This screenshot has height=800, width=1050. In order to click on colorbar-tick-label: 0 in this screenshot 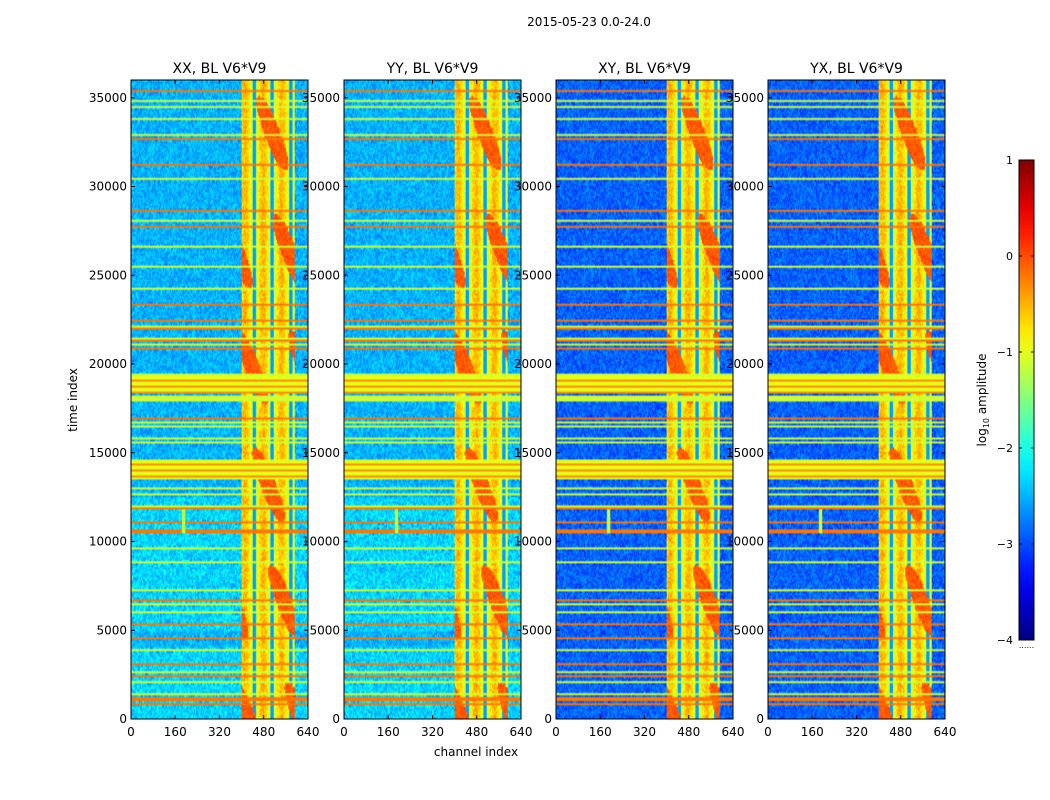, I will do `click(1009, 256)`.